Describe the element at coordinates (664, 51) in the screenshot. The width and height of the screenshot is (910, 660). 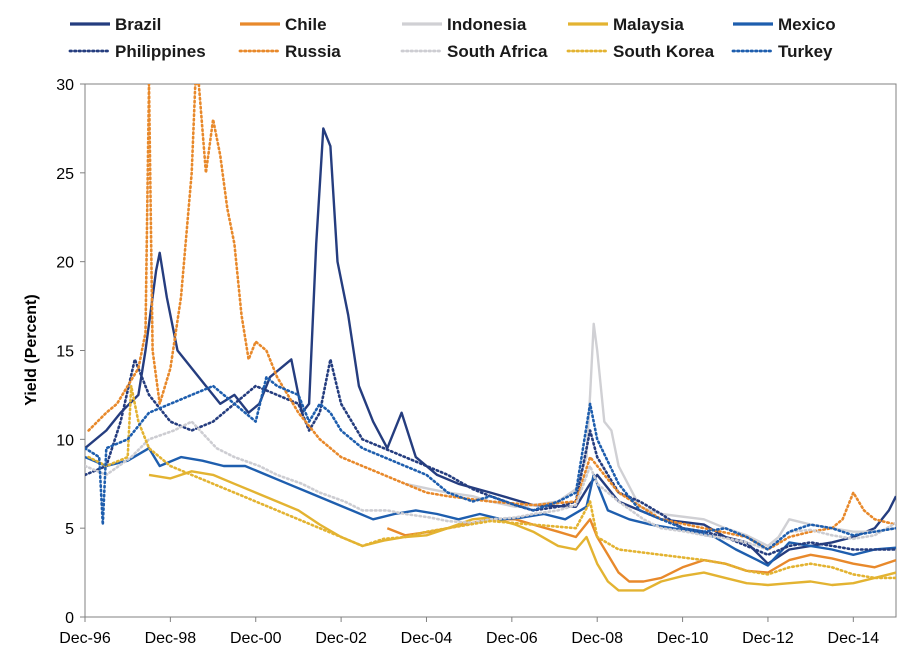
I see `legend-label: South Korea` at that location.